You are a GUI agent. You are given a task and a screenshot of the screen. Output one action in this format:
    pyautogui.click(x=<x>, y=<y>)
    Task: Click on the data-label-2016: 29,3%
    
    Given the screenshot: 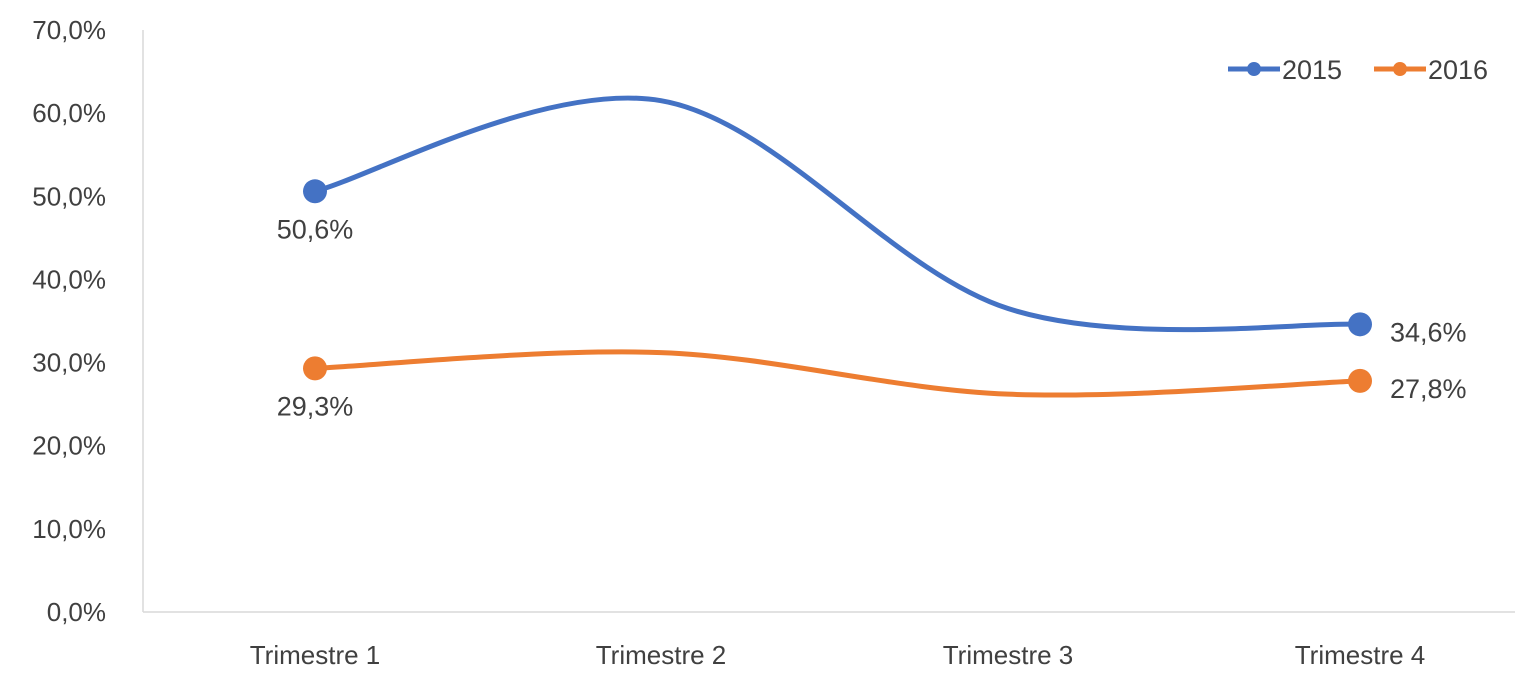 What is the action you would take?
    pyautogui.click(x=315, y=406)
    